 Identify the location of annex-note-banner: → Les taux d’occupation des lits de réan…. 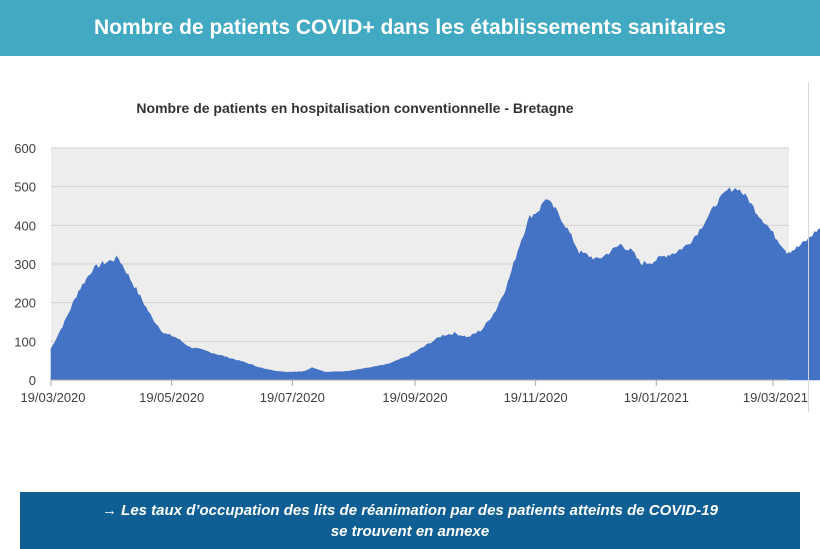
(410, 520).